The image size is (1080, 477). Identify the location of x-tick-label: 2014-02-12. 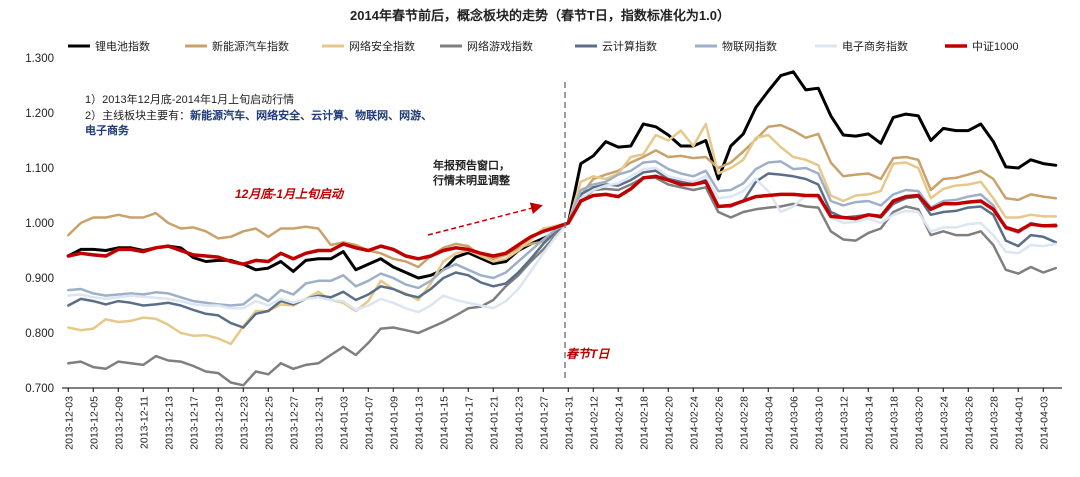
(594, 423).